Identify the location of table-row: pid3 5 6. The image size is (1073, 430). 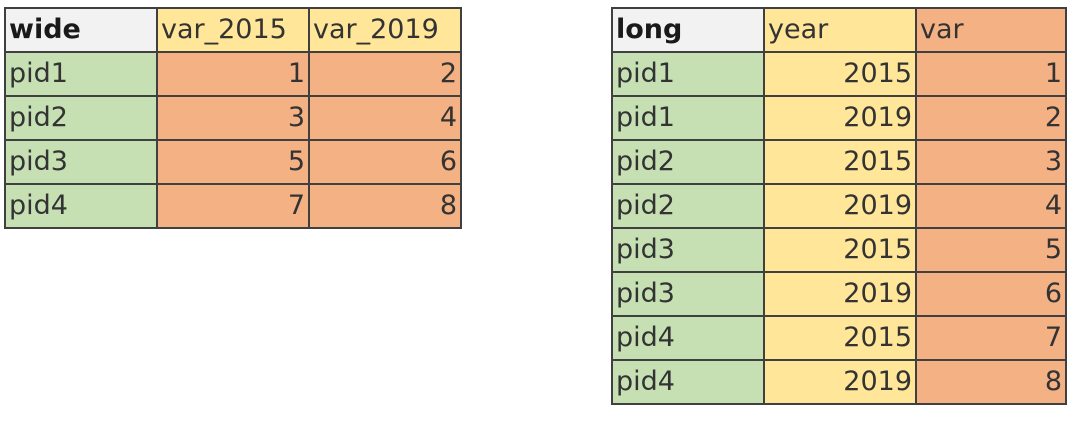
(233, 162).